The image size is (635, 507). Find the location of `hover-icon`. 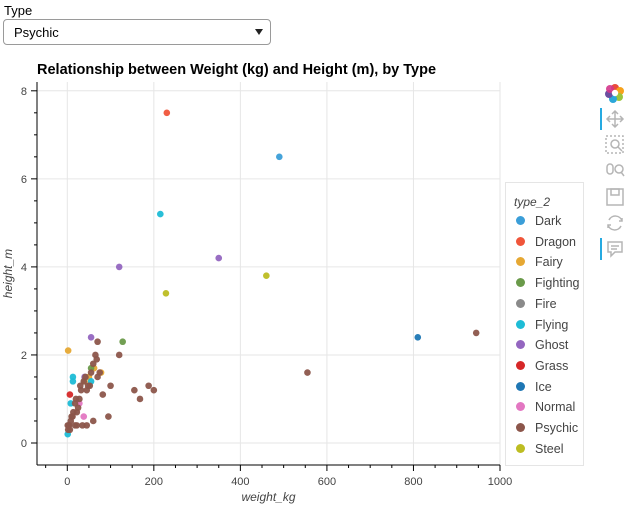

hover-icon is located at coordinates (615, 248).